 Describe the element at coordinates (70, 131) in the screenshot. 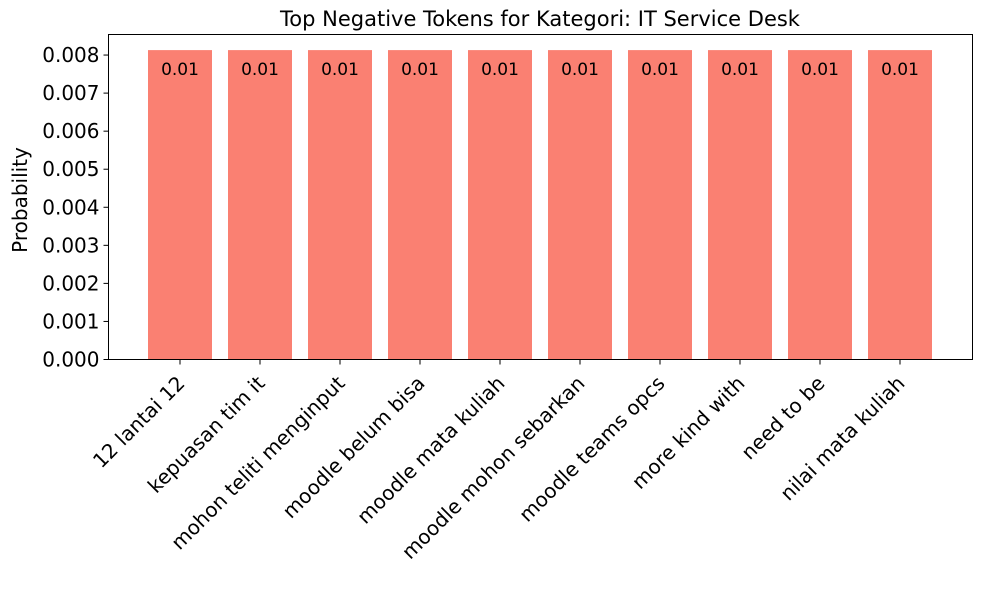

I see `y-tick-label: 0.006` at that location.